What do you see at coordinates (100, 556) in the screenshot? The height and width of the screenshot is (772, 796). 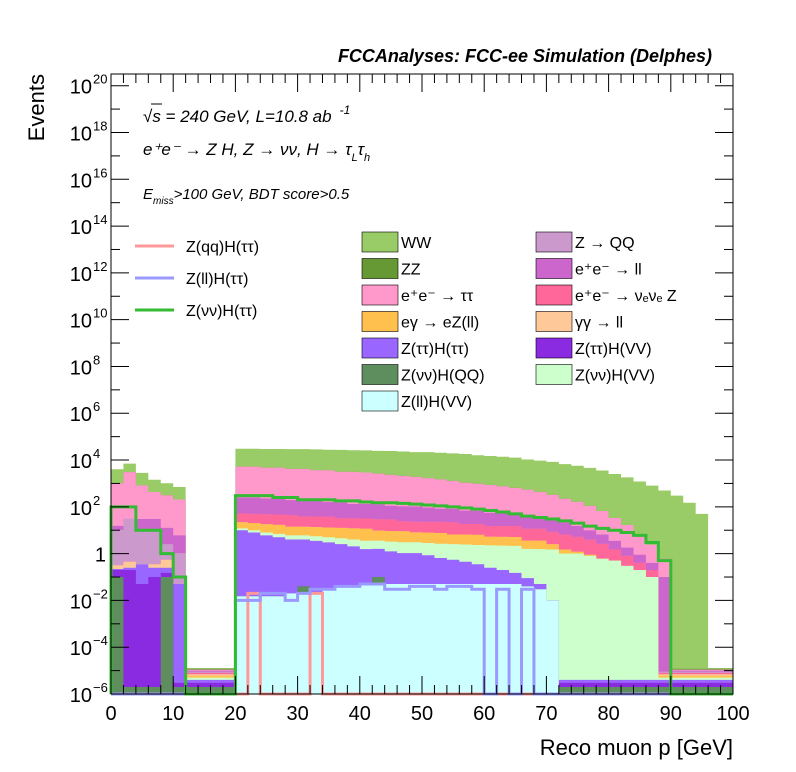 I see `y-tick-label: 1` at bounding box center [100, 556].